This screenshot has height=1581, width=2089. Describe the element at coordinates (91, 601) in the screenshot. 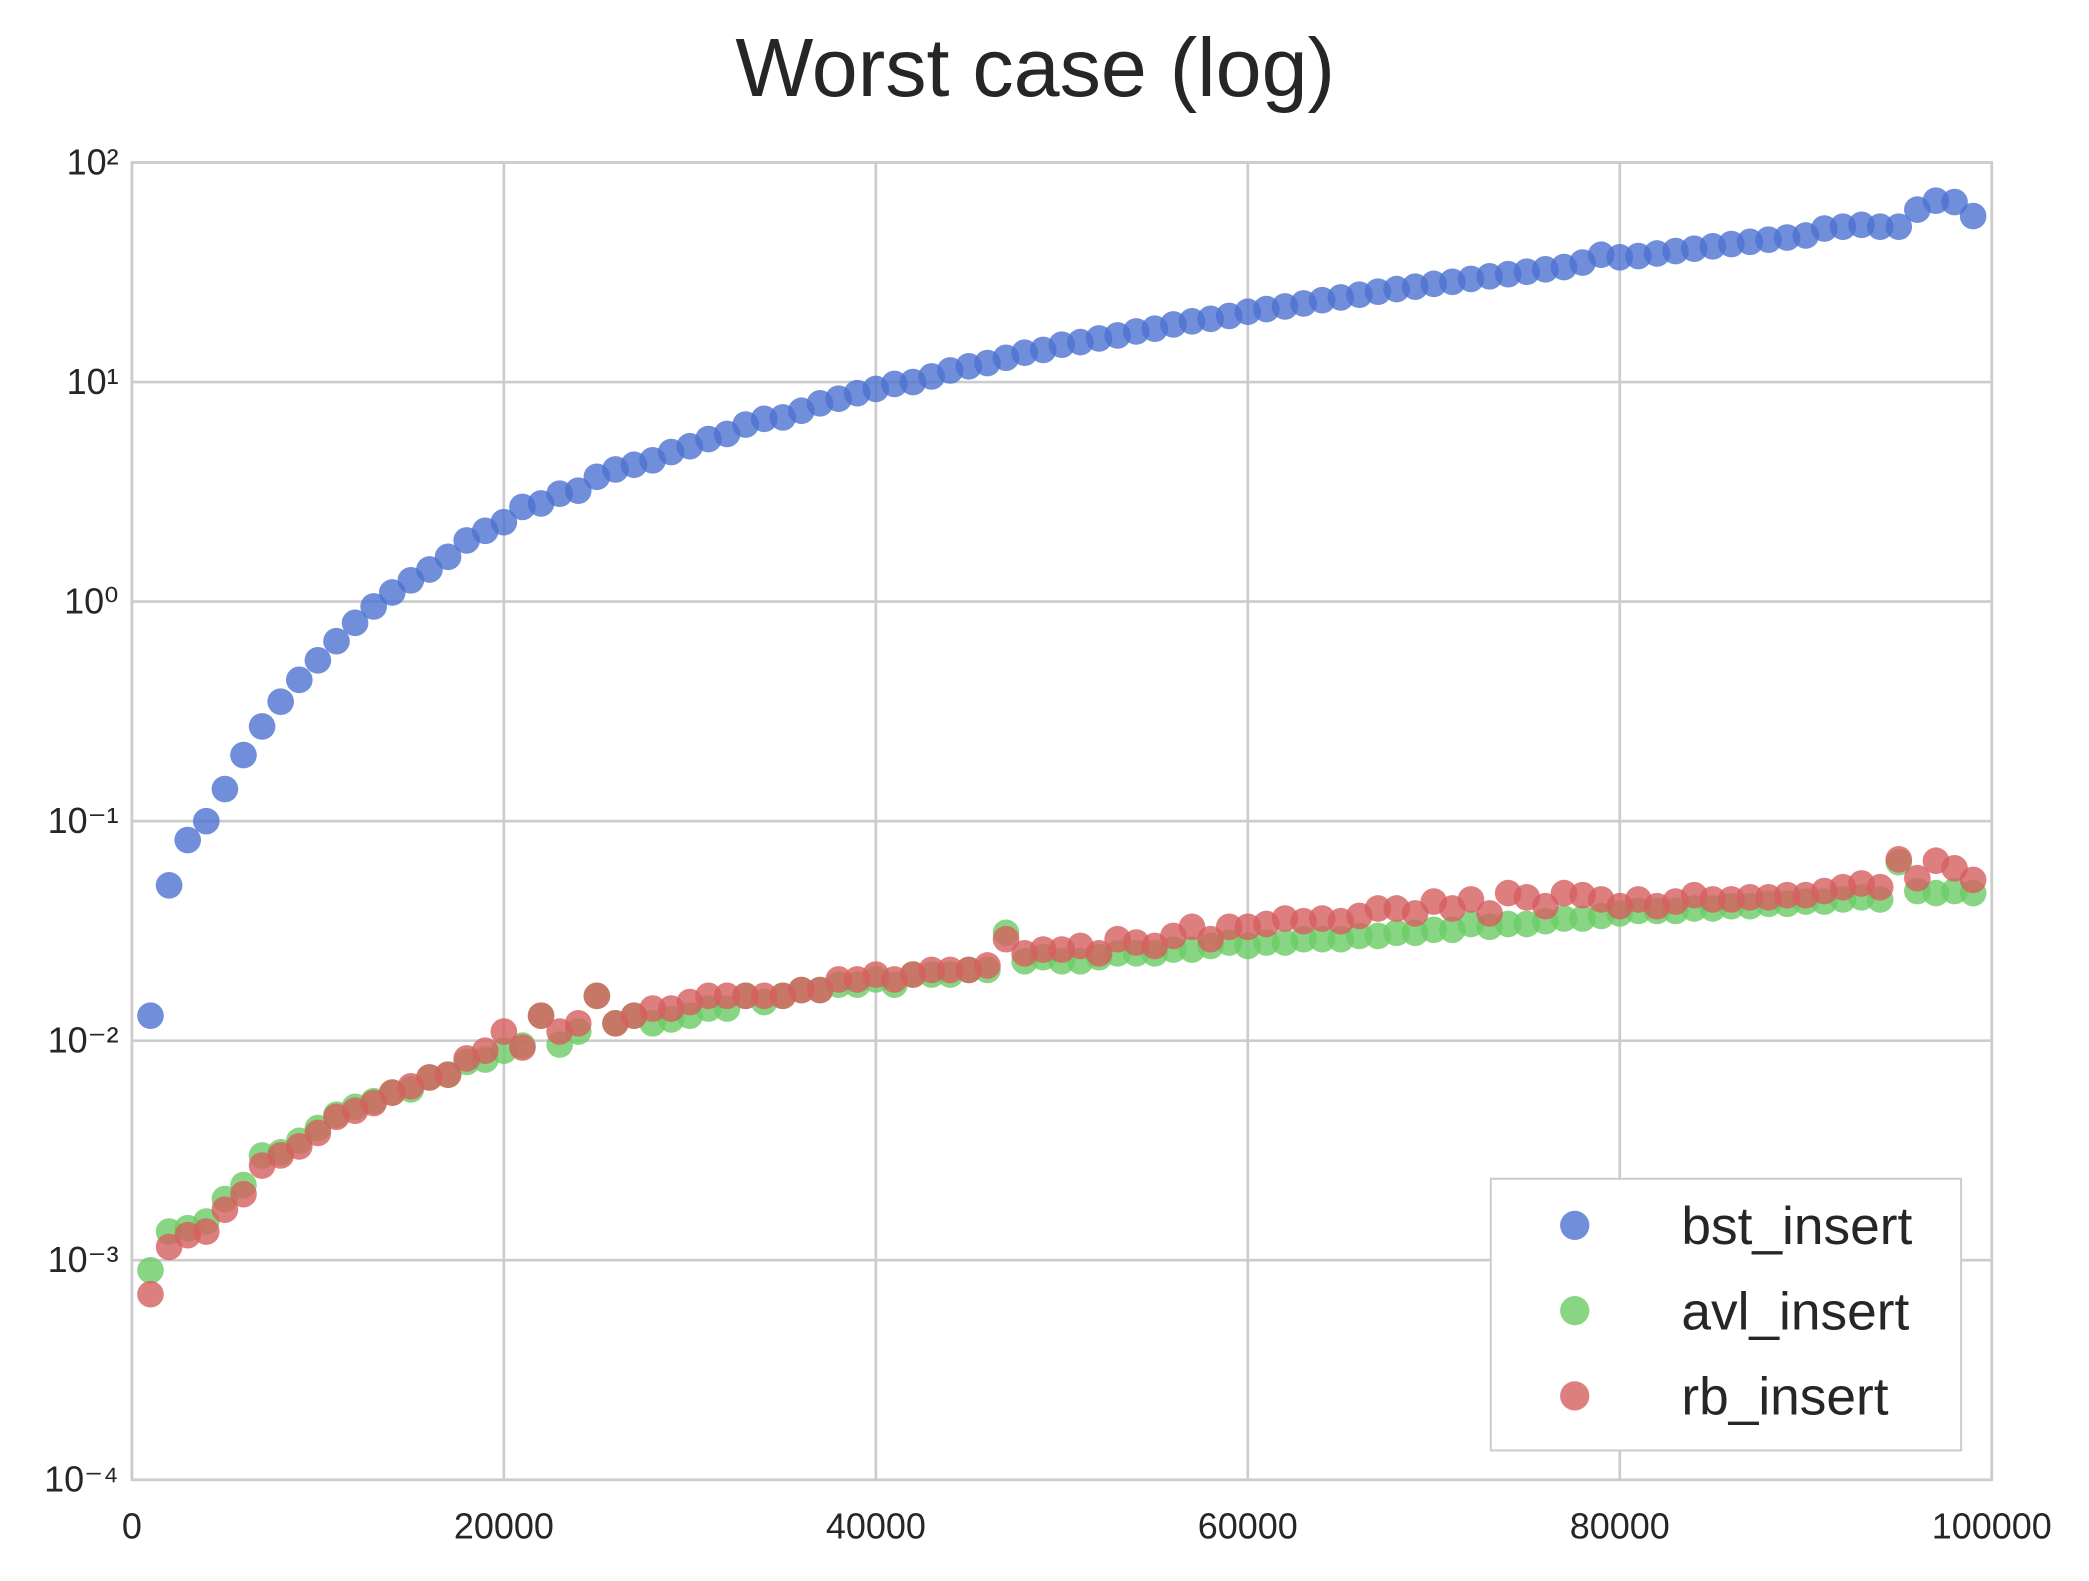

I see `y-tick-label: 10⁰` at that location.